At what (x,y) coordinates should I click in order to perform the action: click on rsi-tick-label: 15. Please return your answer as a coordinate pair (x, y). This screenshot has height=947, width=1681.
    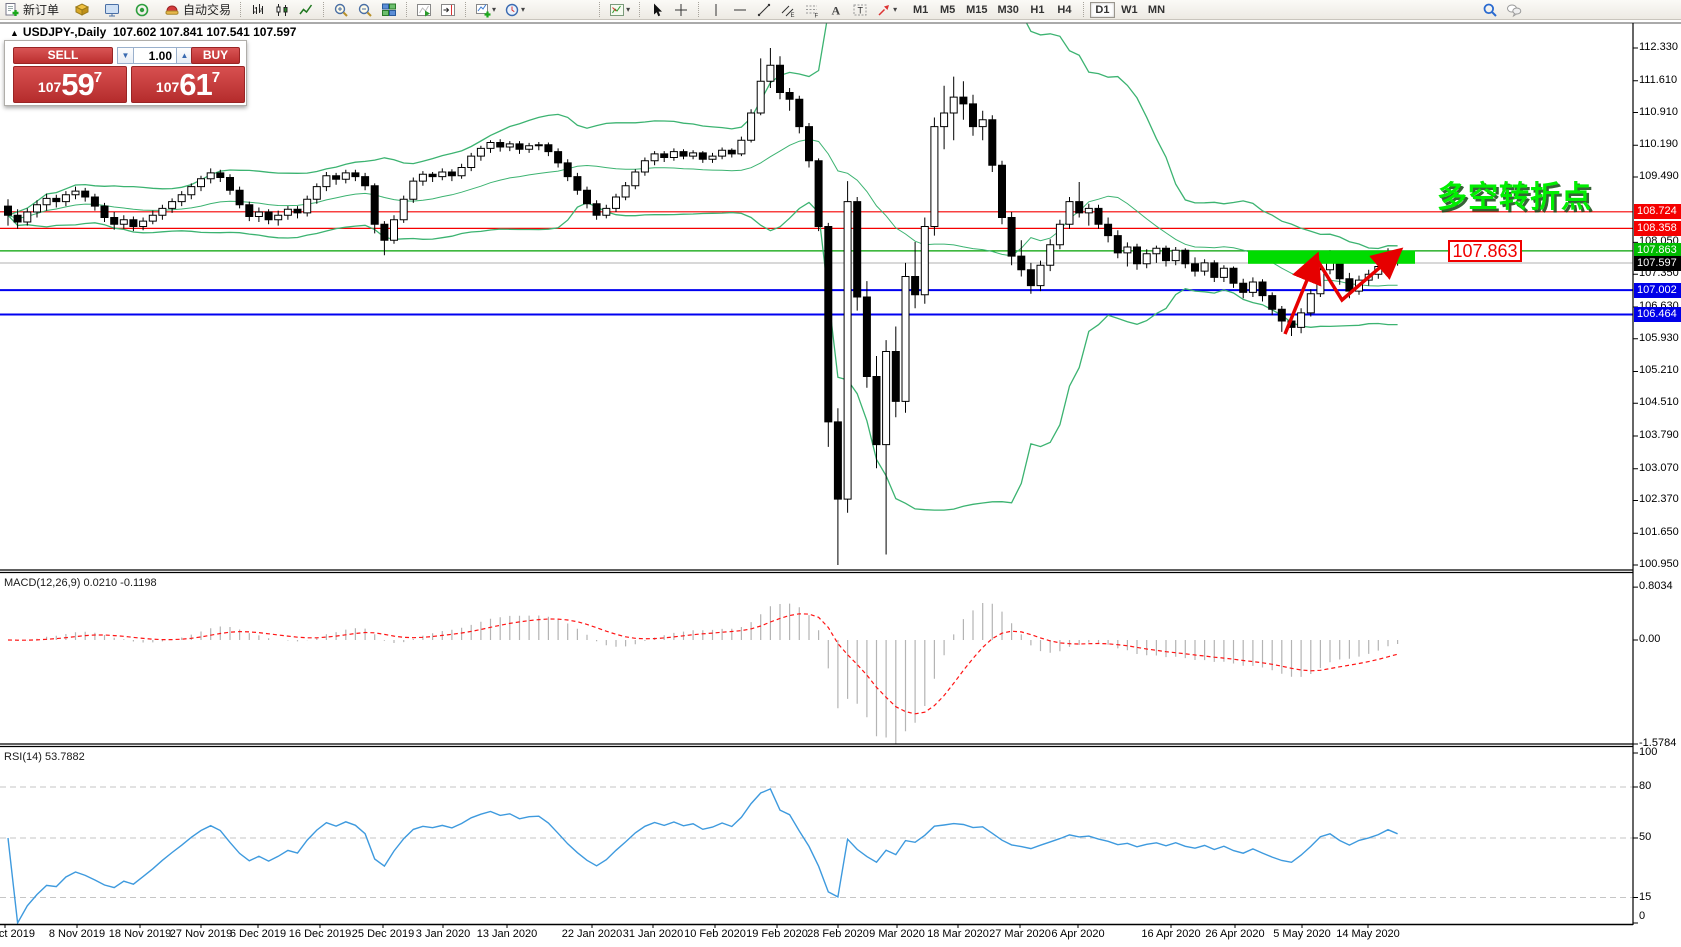
    Looking at the image, I should click on (1645, 896).